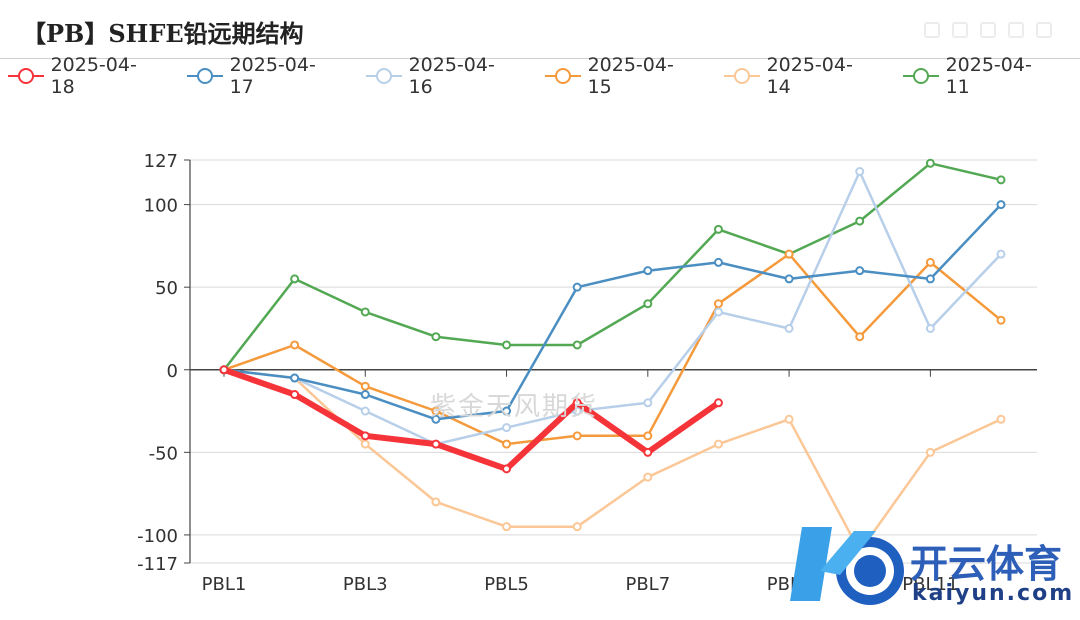 This screenshot has height=620, width=1080. Describe the element at coordinates (930, 584) in the screenshot. I see `x-tick-label: PBL11` at that location.